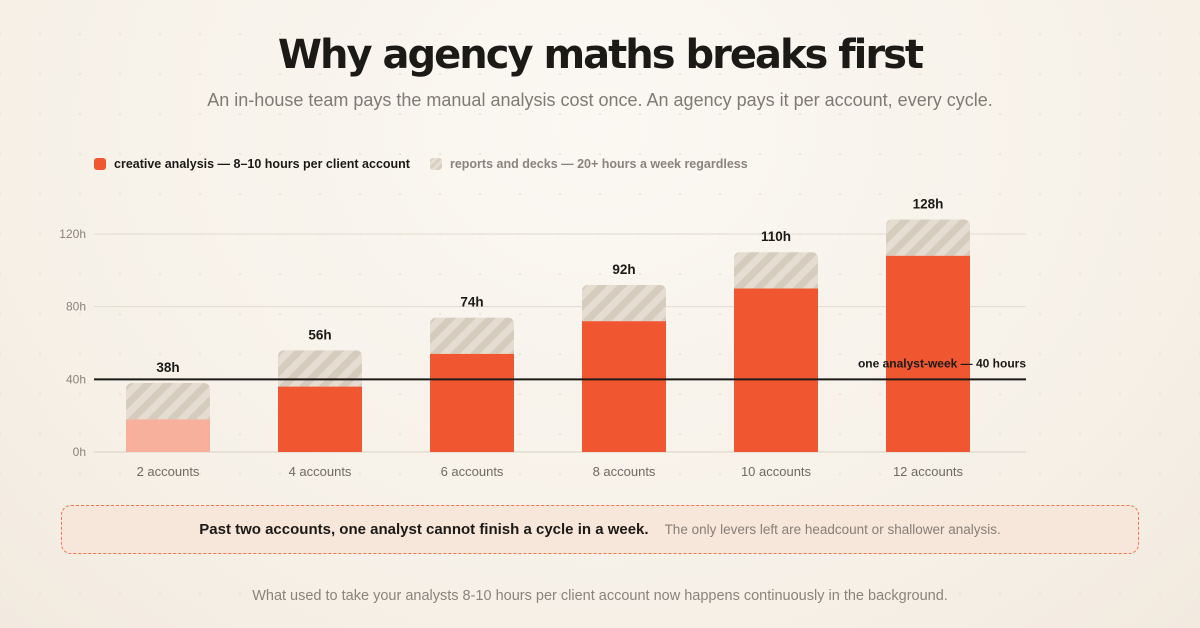 The width and height of the screenshot is (1200, 628). Describe the element at coordinates (472, 471) in the screenshot. I see `x-category-label: 6 accounts` at that location.